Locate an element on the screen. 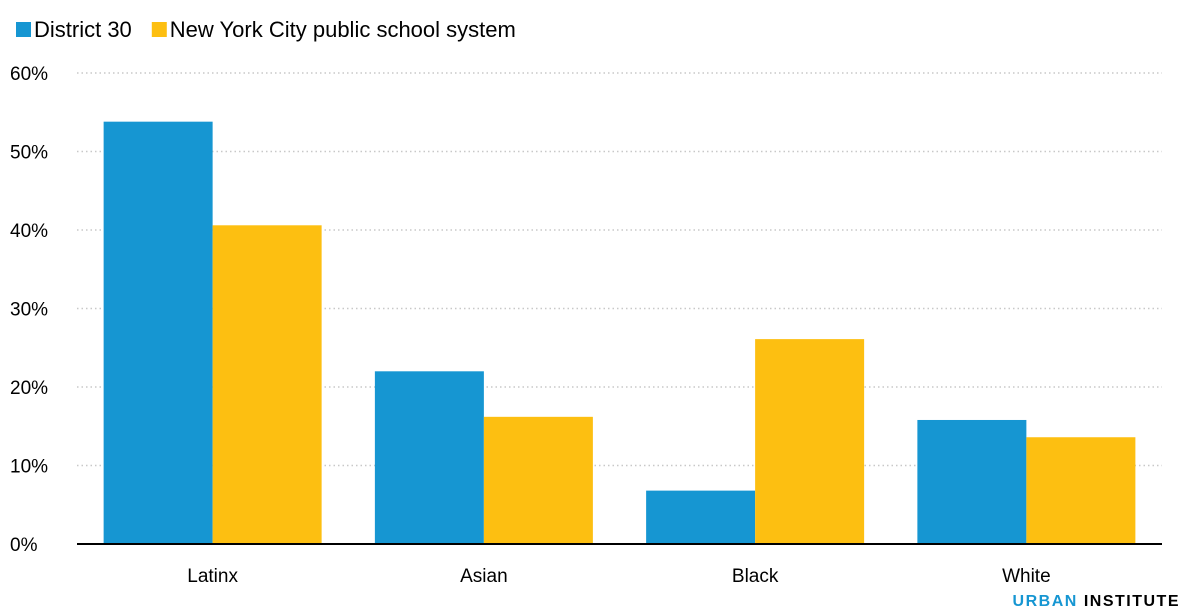 This screenshot has width=1189, height=614. x-category-label: Asian is located at coordinates (484, 576).